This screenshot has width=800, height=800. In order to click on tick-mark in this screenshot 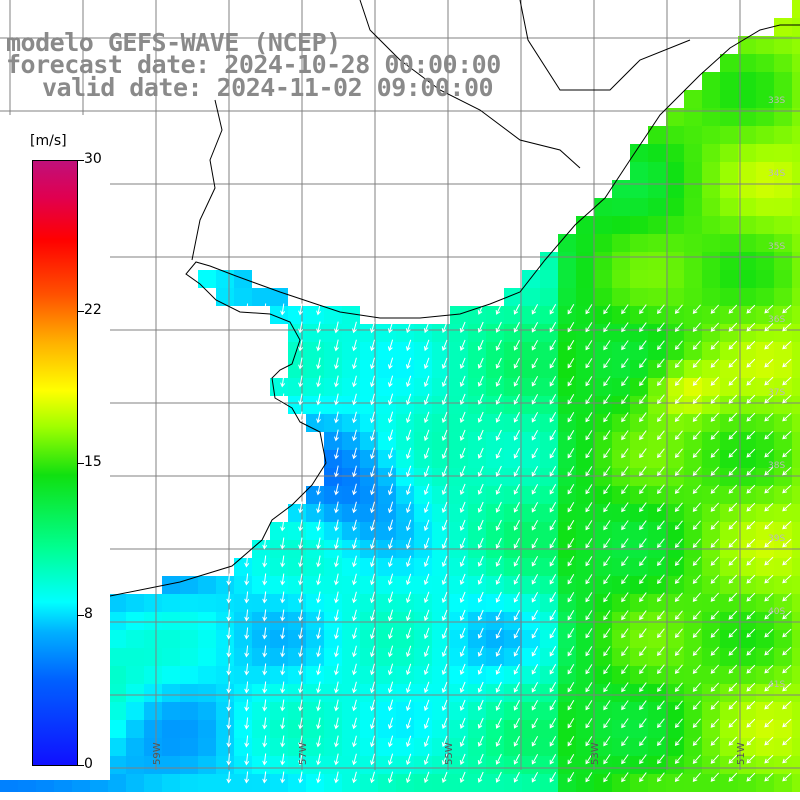, I will do `click(81, 615)`.